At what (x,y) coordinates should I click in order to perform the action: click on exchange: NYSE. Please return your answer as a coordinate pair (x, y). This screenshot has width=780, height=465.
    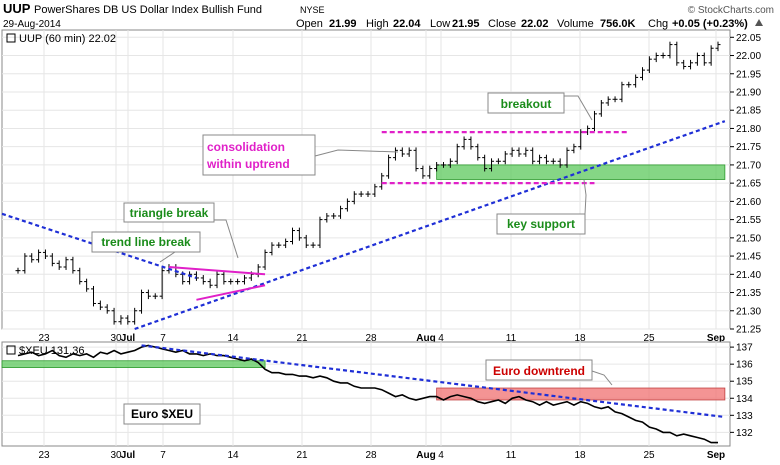
    Looking at the image, I should click on (312, 10).